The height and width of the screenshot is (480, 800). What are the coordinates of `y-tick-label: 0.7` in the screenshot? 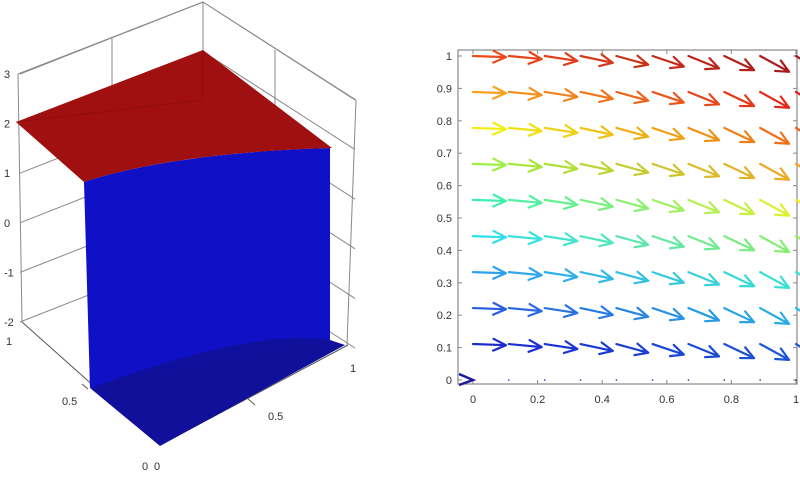 It's located at (444, 154).